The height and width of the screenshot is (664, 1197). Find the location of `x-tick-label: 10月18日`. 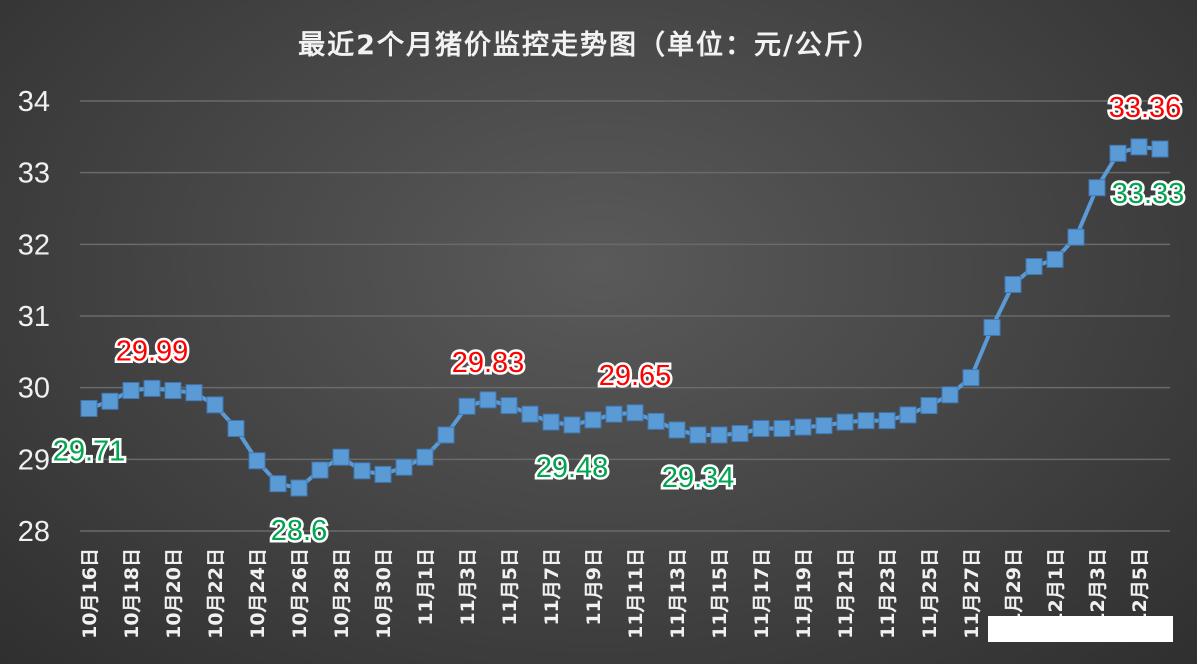

x-tick-label: 10月18日 is located at coordinates (132, 593).